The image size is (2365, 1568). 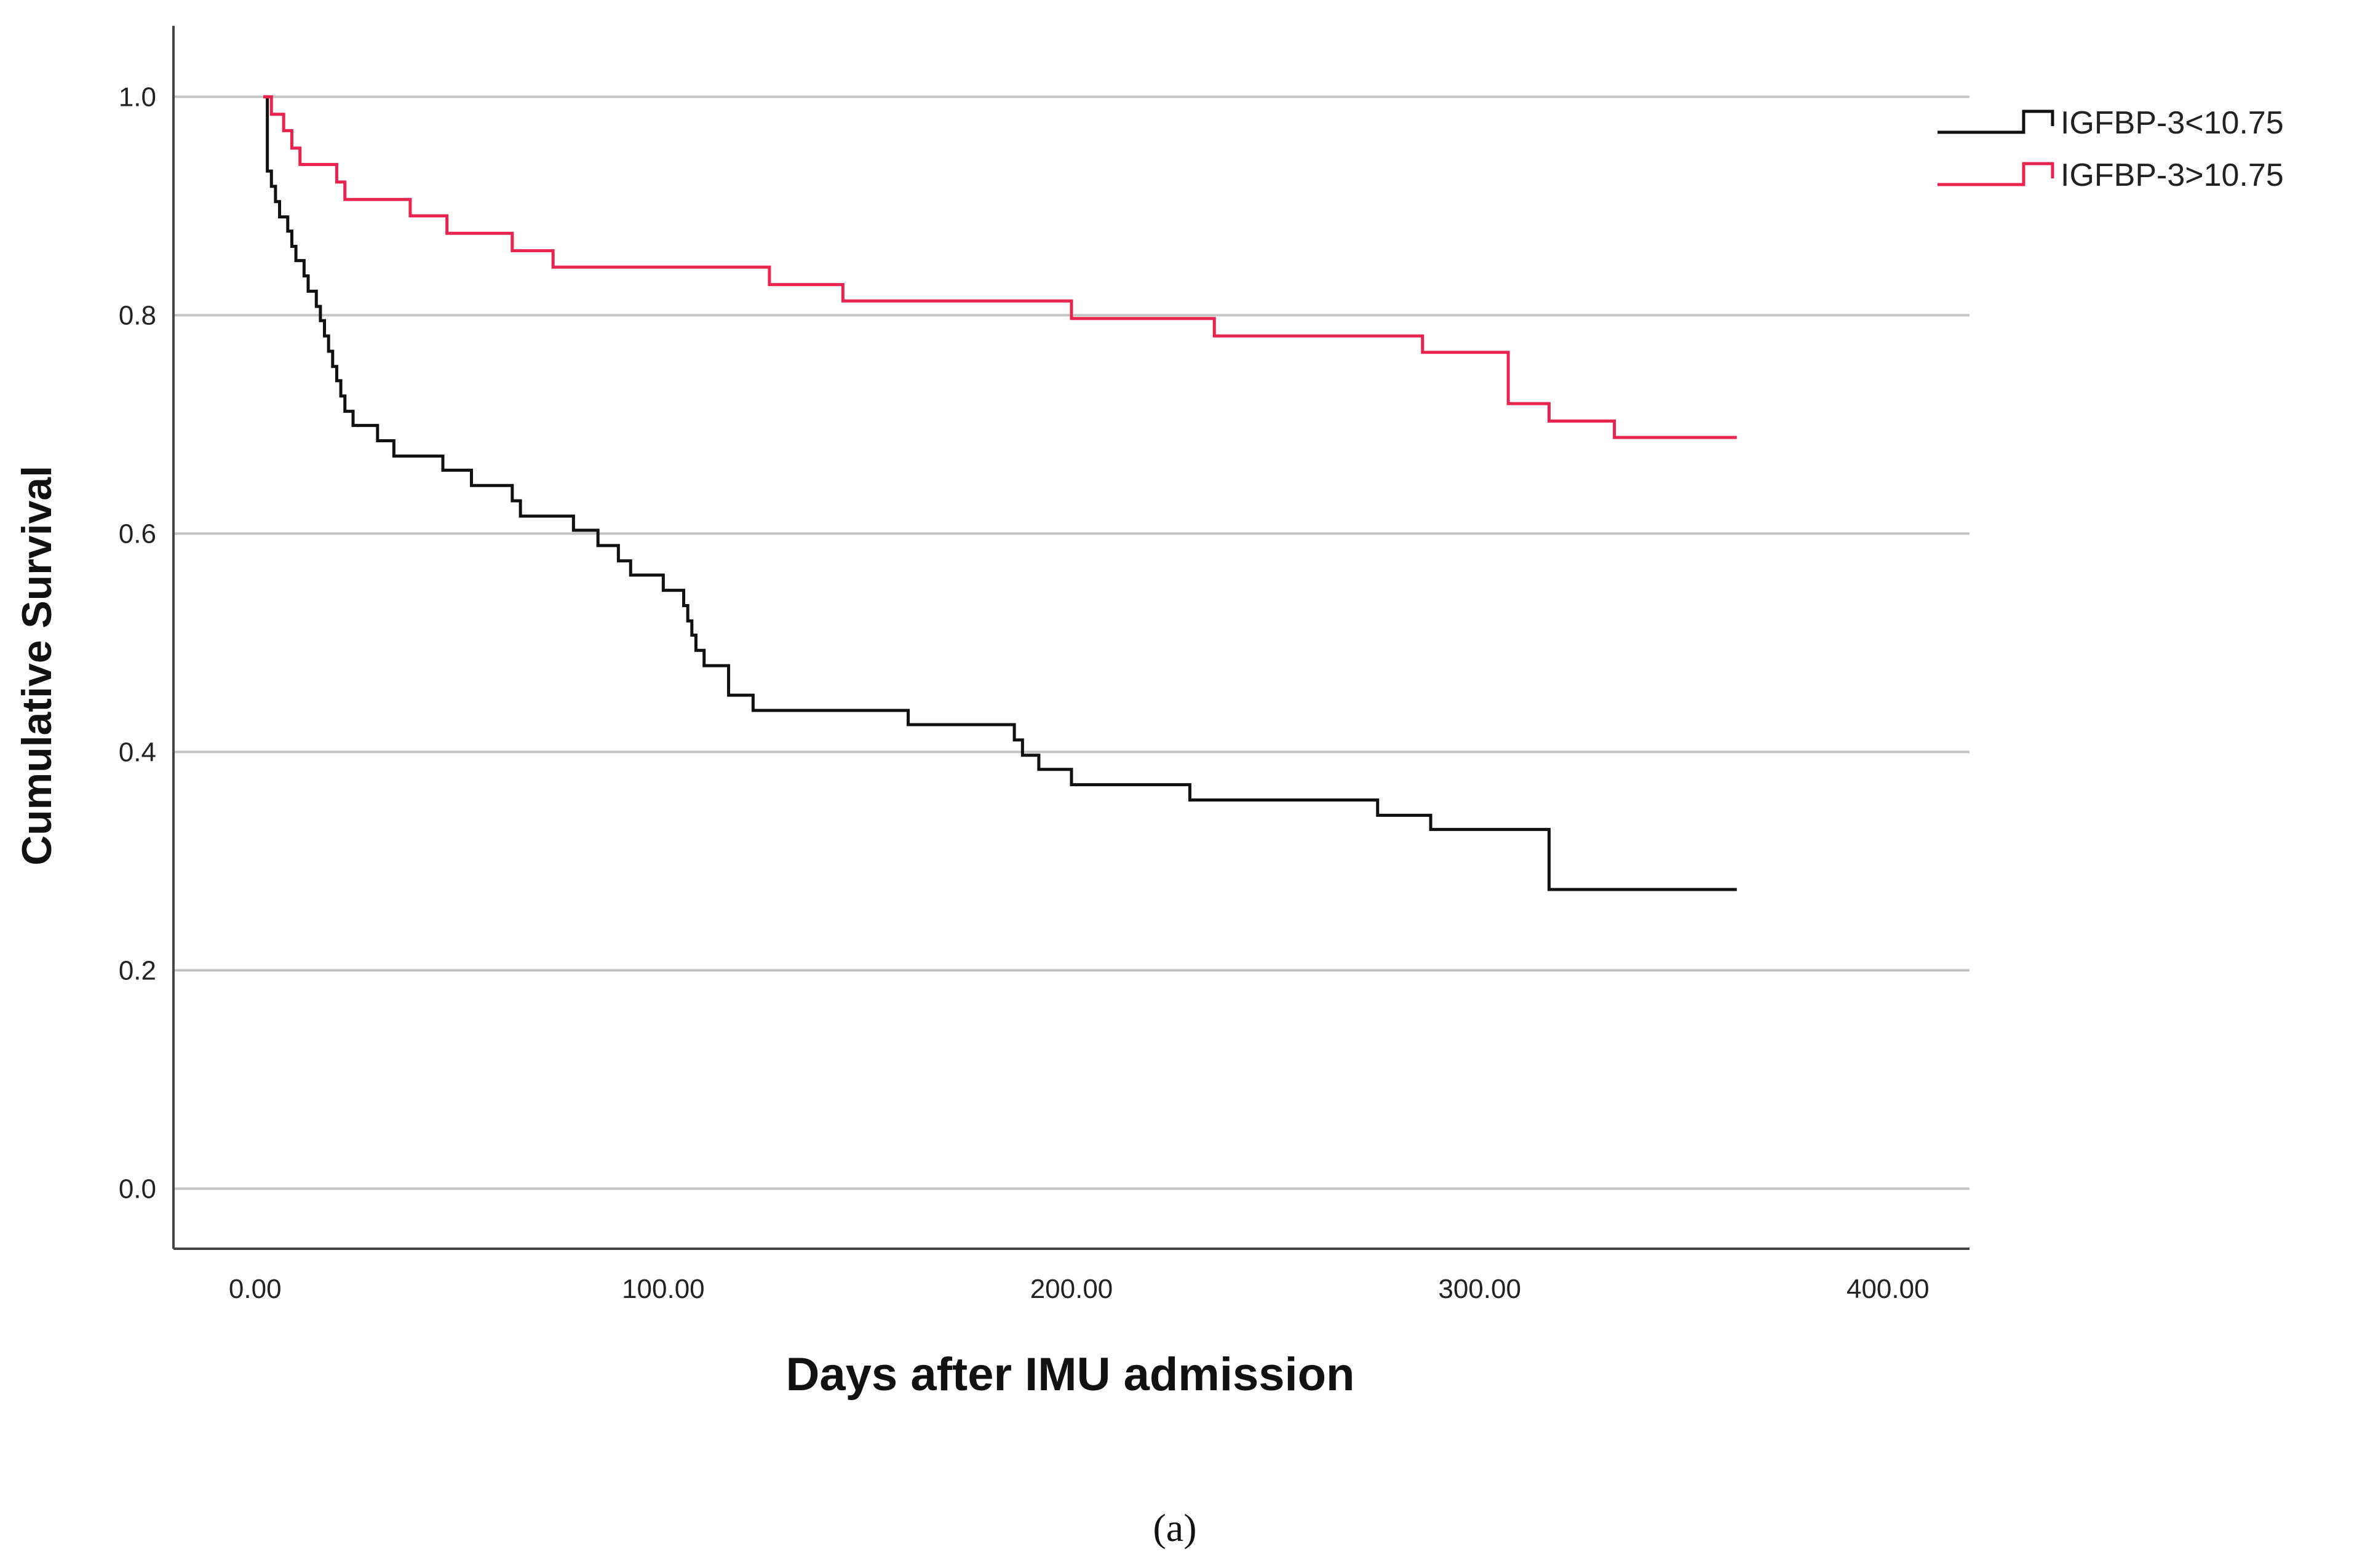 What do you see at coordinates (1071, 1289) in the screenshot?
I see `x-tick-label: 200.00` at bounding box center [1071, 1289].